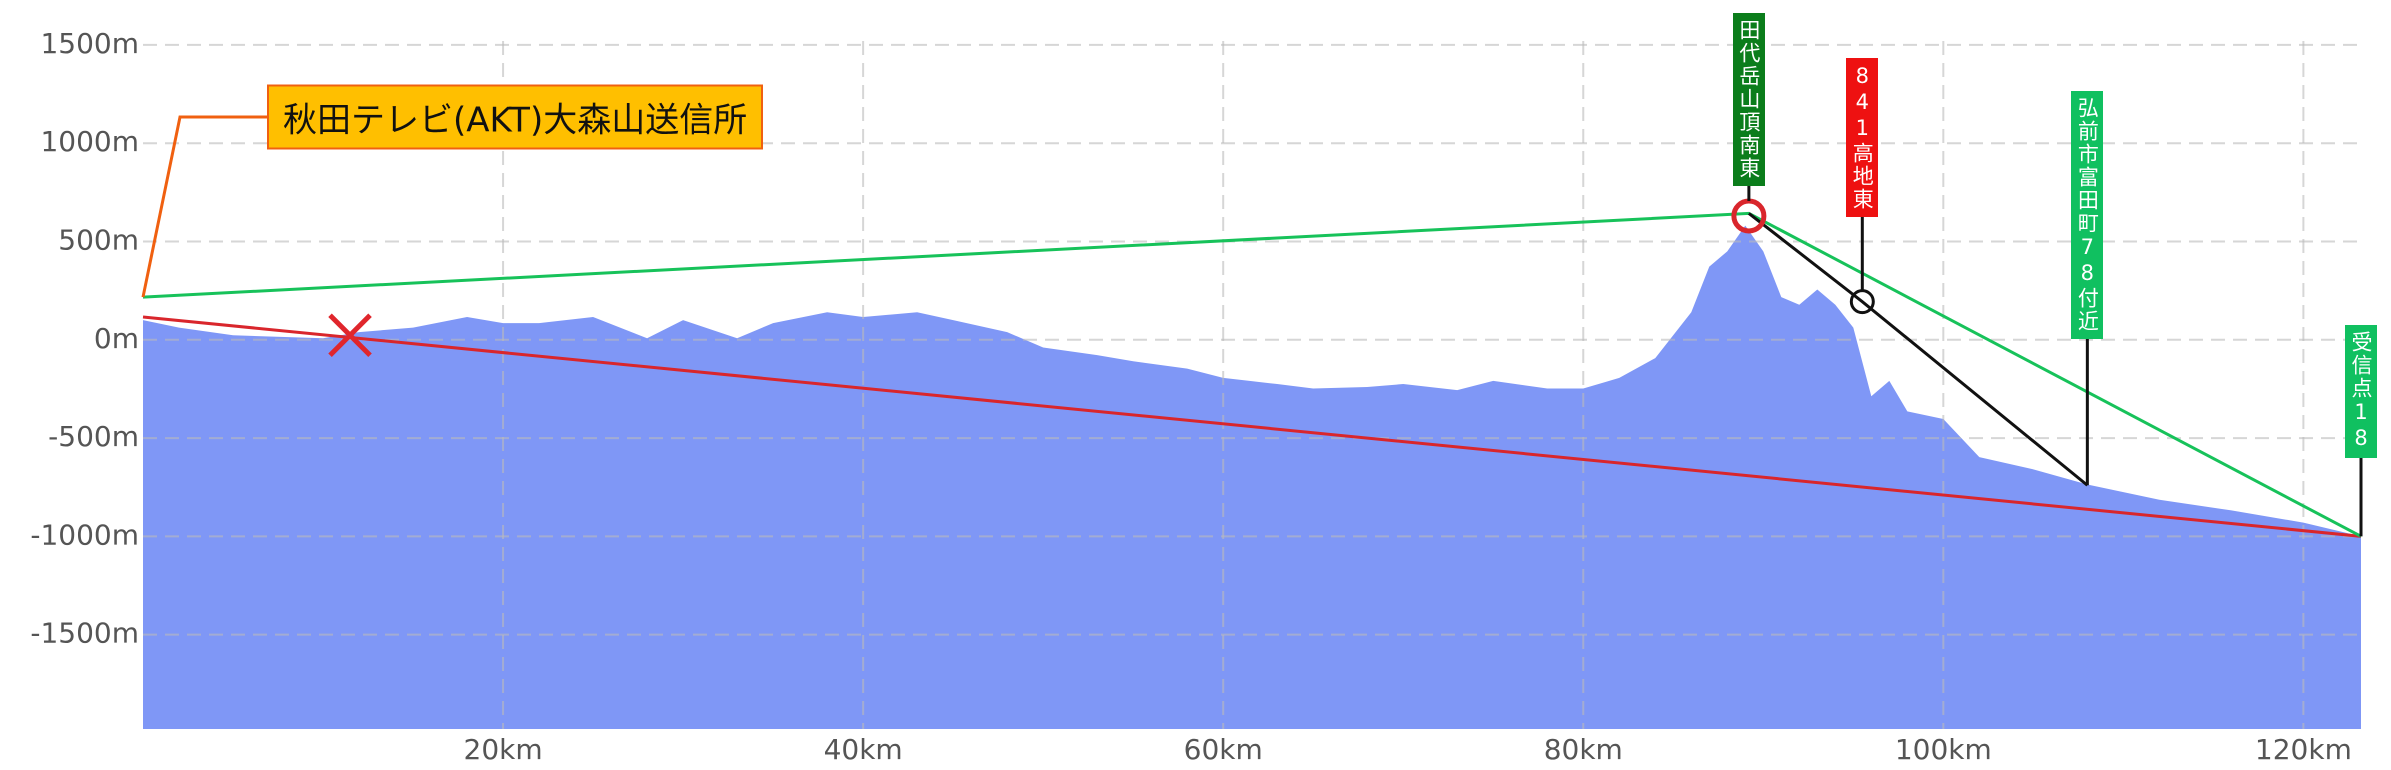 The image size is (2391, 770). What do you see at coordinates (1748, 99) in the screenshot?
I see `point-label: 田代岳山頂南東` at bounding box center [1748, 99].